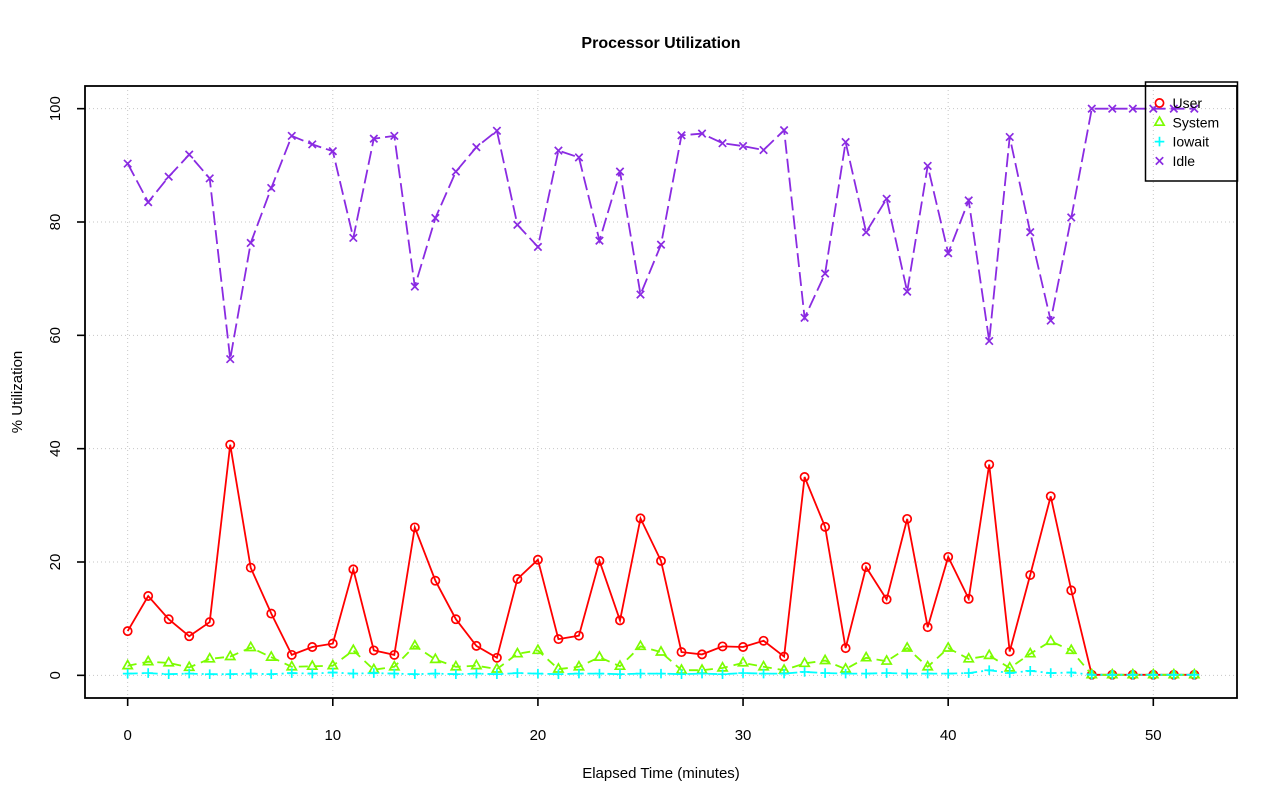 The image size is (1280, 801). What do you see at coordinates (55, 335) in the screenshot?
I see `y-tick-label: 60` at bounding box center [55, 335].